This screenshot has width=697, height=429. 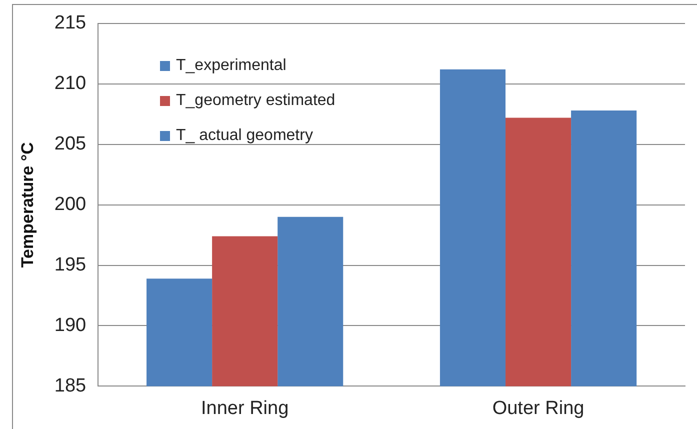 I want to click on x-tick-label: Inner Ring, so click(x=244, y=408).